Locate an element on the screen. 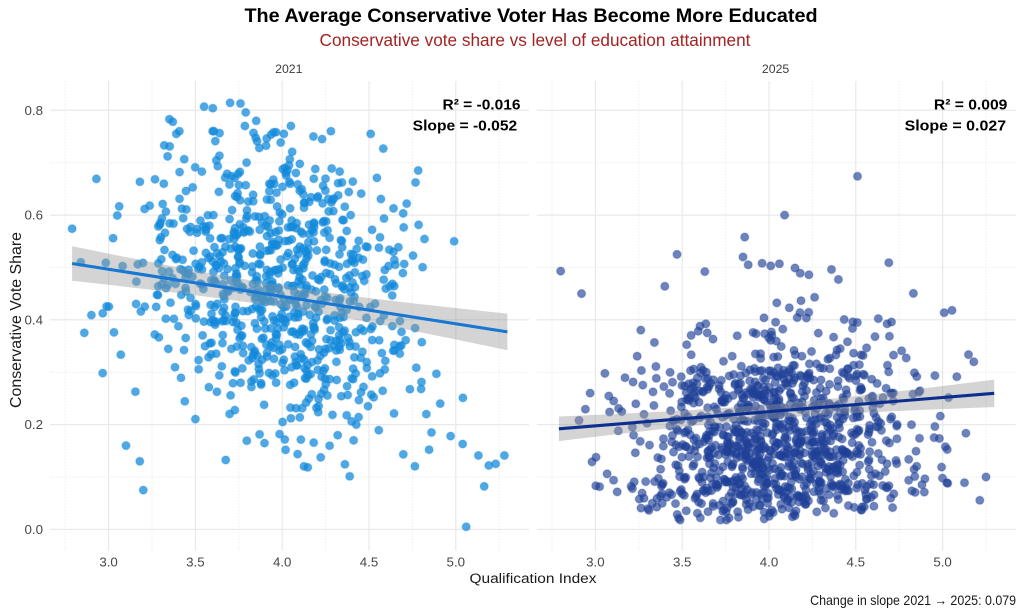 The height and width of the screenshot is (614, 1024). svg-text: 0.6 is located at coordinates (34, 215).